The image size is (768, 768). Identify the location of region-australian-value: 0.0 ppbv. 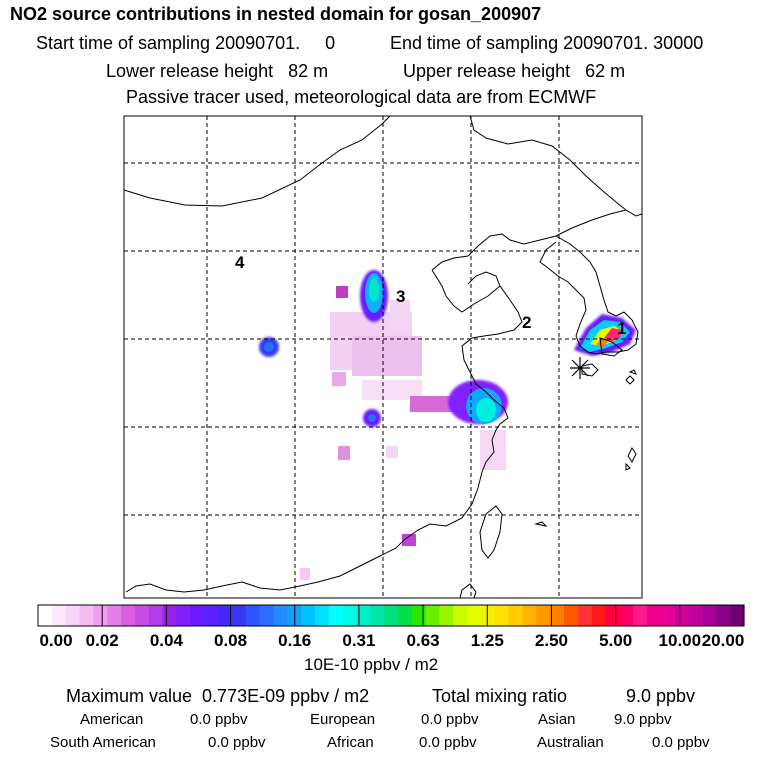
(681, 742).